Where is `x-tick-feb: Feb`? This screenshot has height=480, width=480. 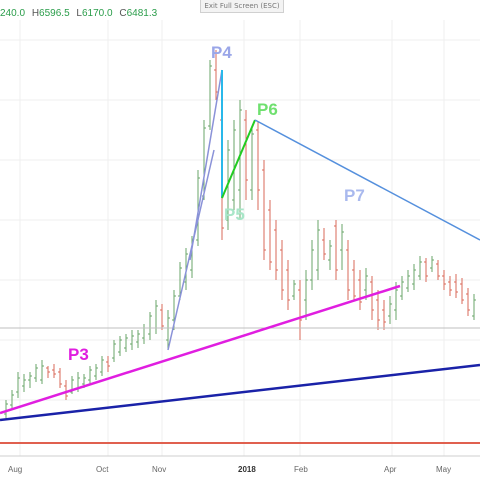
x-tick-feb: Feb is located at coordinates (301, 469).